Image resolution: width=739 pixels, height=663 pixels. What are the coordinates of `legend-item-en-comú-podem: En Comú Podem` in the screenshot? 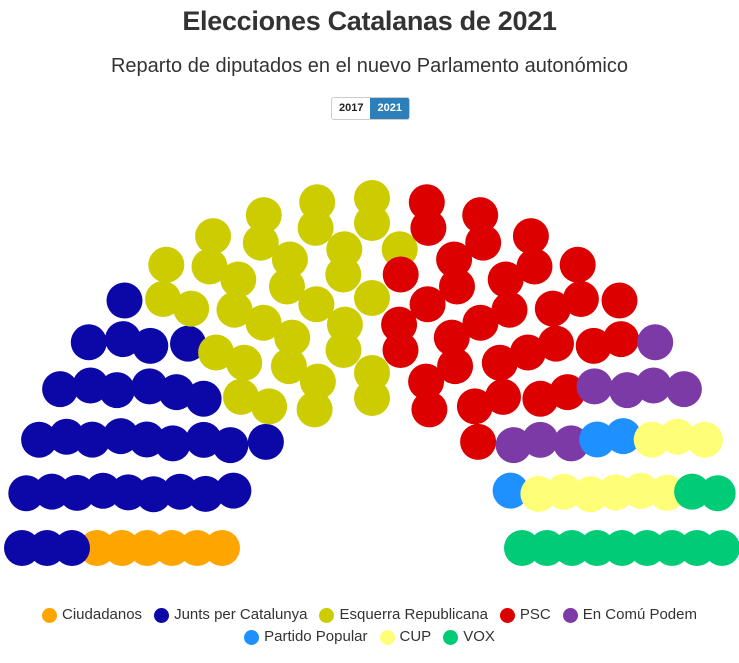 It's located at (629, 615).